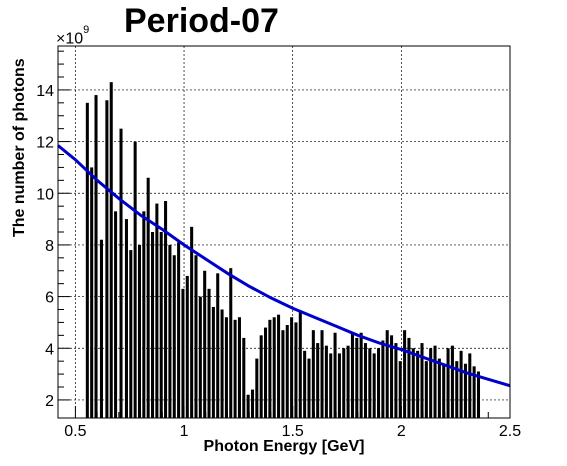  I want to click on y-axis-label: The number of photons, so click(19, 147).